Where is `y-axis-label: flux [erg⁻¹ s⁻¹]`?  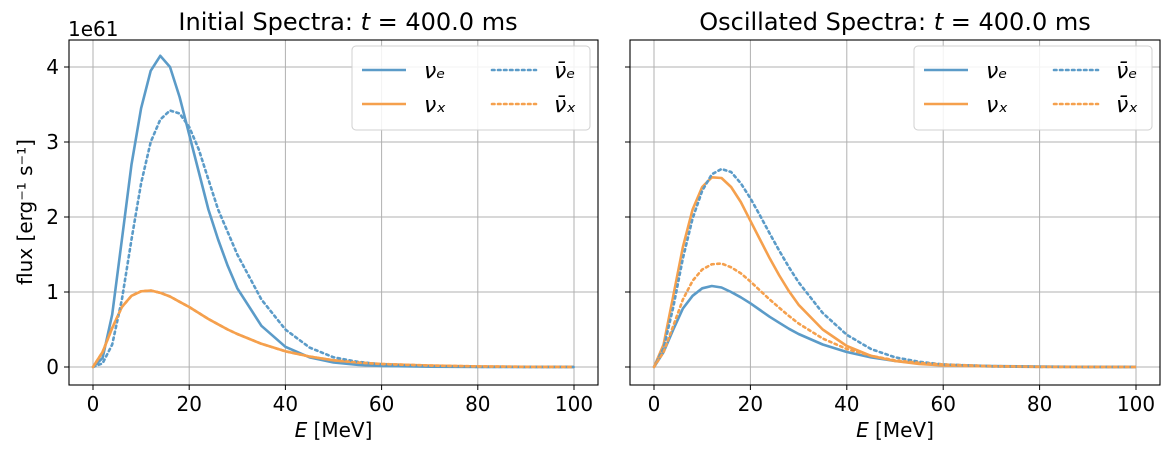
y-axis-label: flux [erg⁻¹ s⁻¹] is located at coordinates (25, 212).